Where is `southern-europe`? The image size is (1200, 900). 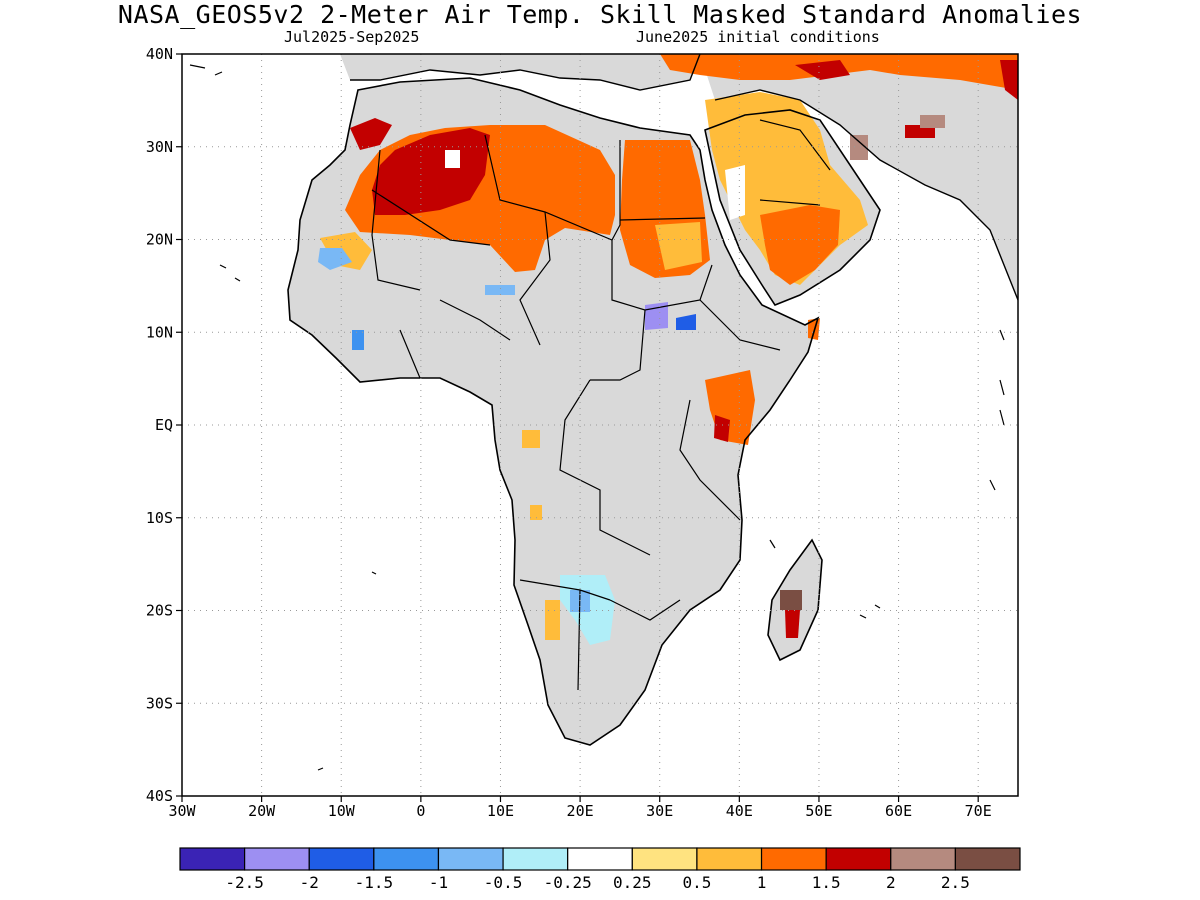
southern-europe is located at coordinates (520, 72).